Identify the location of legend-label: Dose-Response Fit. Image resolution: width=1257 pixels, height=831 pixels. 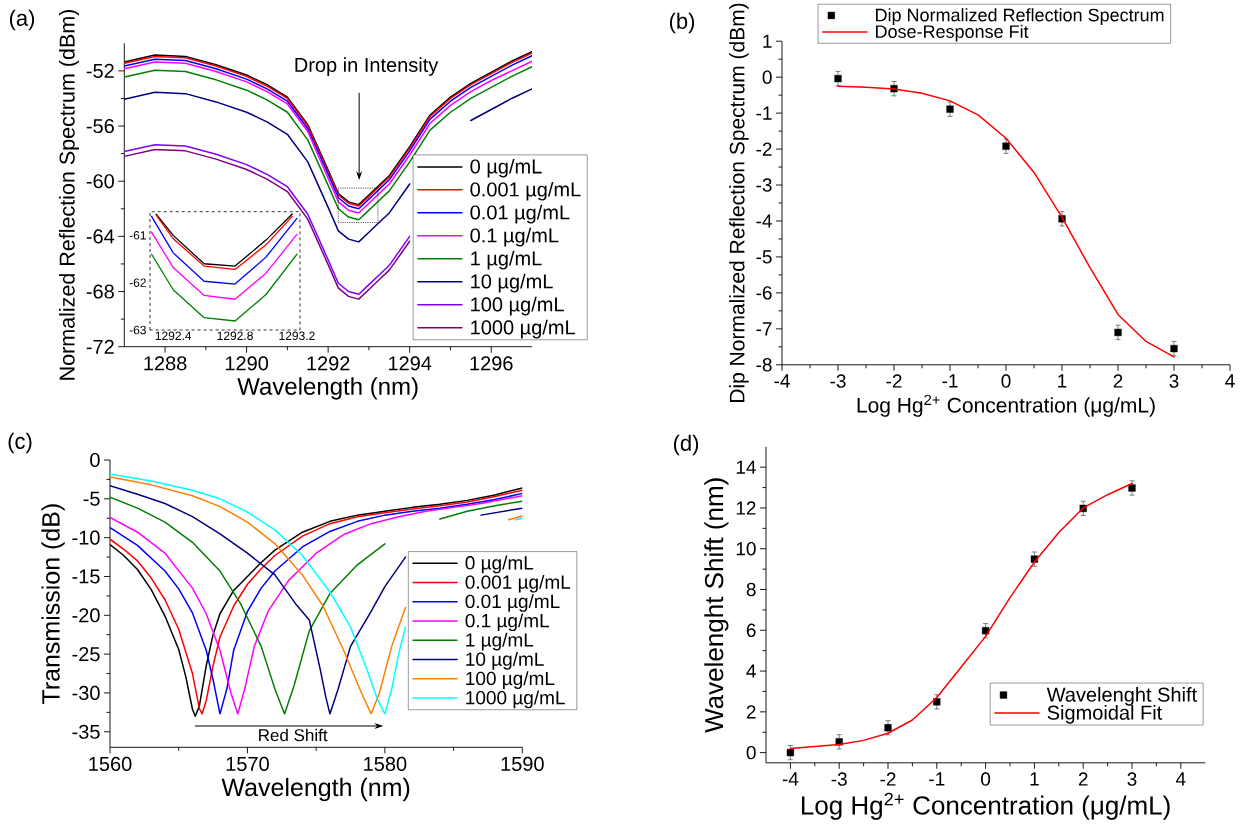
(952, 33).